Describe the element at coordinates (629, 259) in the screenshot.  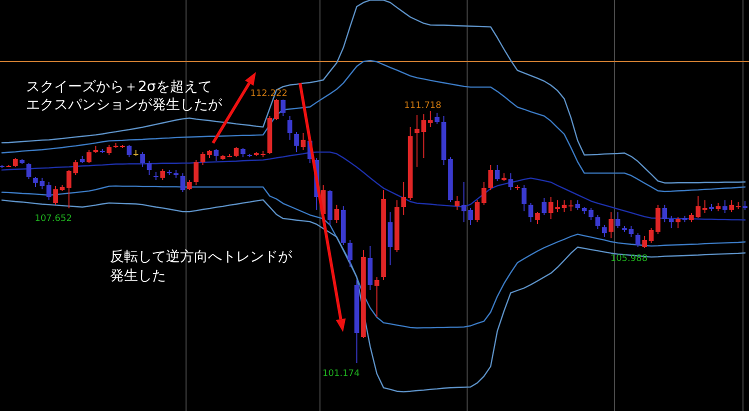
I see `annotation: 105.988` at that location.